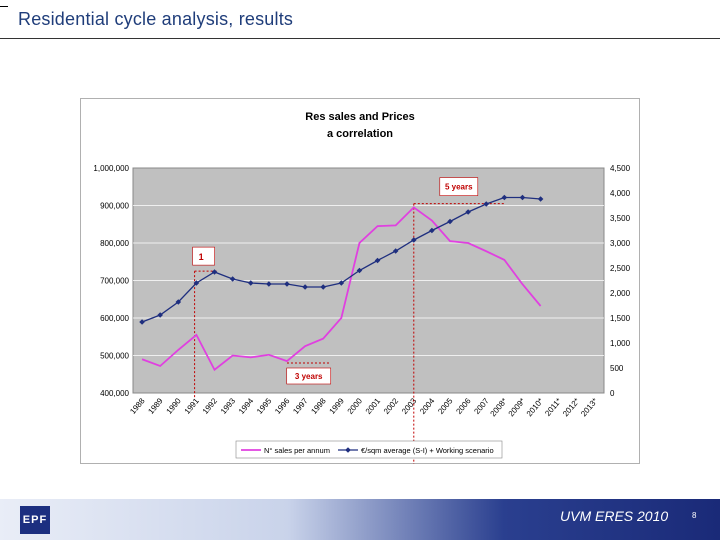 The height and width of the screenshot is (540, 720). Describe the element at coordinates (612, 393) in the screenshot. I see `right-tick-label: 0` at that location.